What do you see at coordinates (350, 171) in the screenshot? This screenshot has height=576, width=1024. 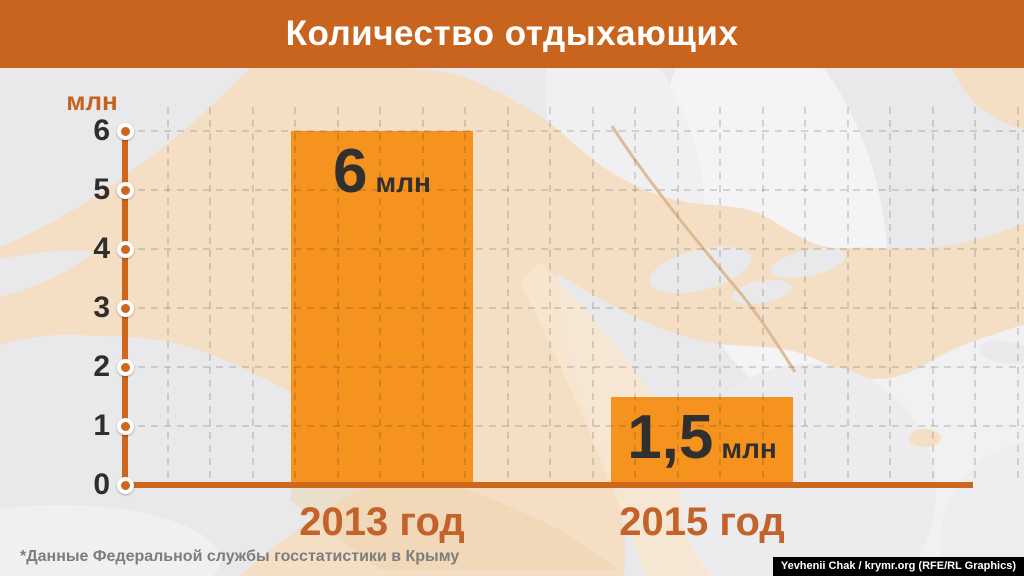 I see `bar-value-number: 6` at bounding box center [350, 171].